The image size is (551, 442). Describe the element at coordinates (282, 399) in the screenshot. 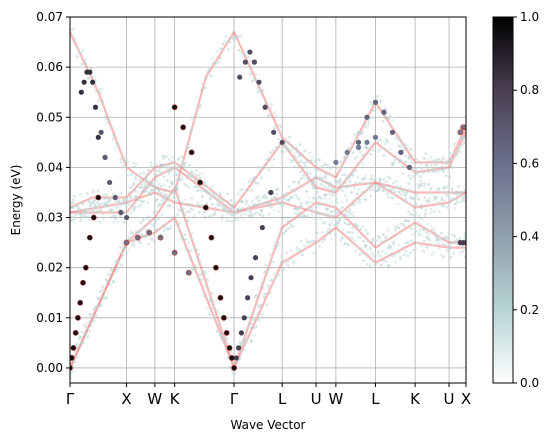

I see `x-tick-label-5: L` at that location.